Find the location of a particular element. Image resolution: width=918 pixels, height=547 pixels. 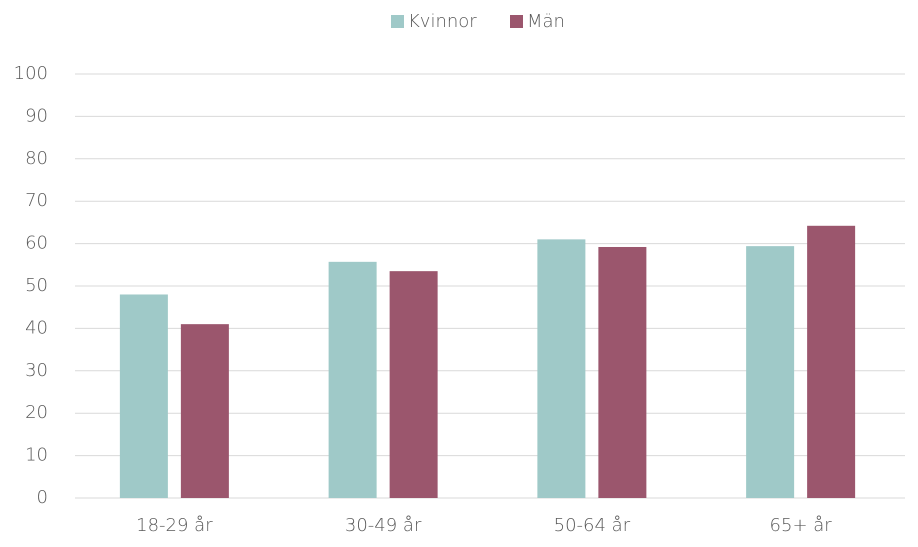

x-tick-label: 50-64 år is located at coordinates (592, 525).